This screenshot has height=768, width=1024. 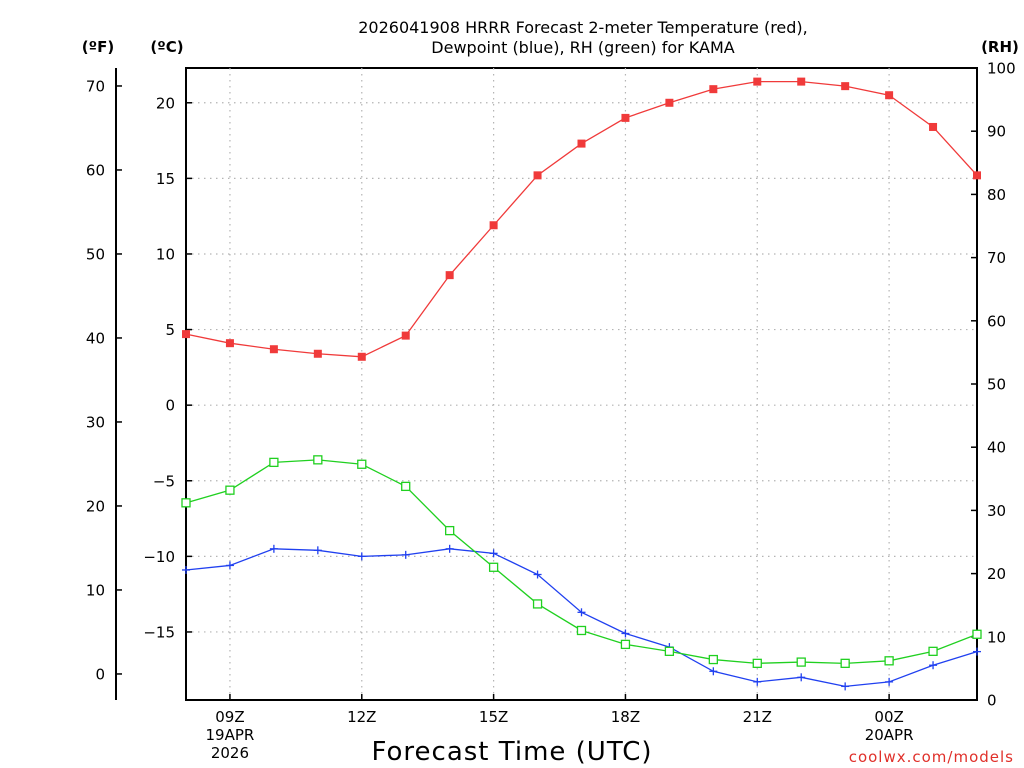 What do you see at coordinates (996, 321) in the screenshot?
I see `rh-tick-label: 60` at bounding box center [996, 321].